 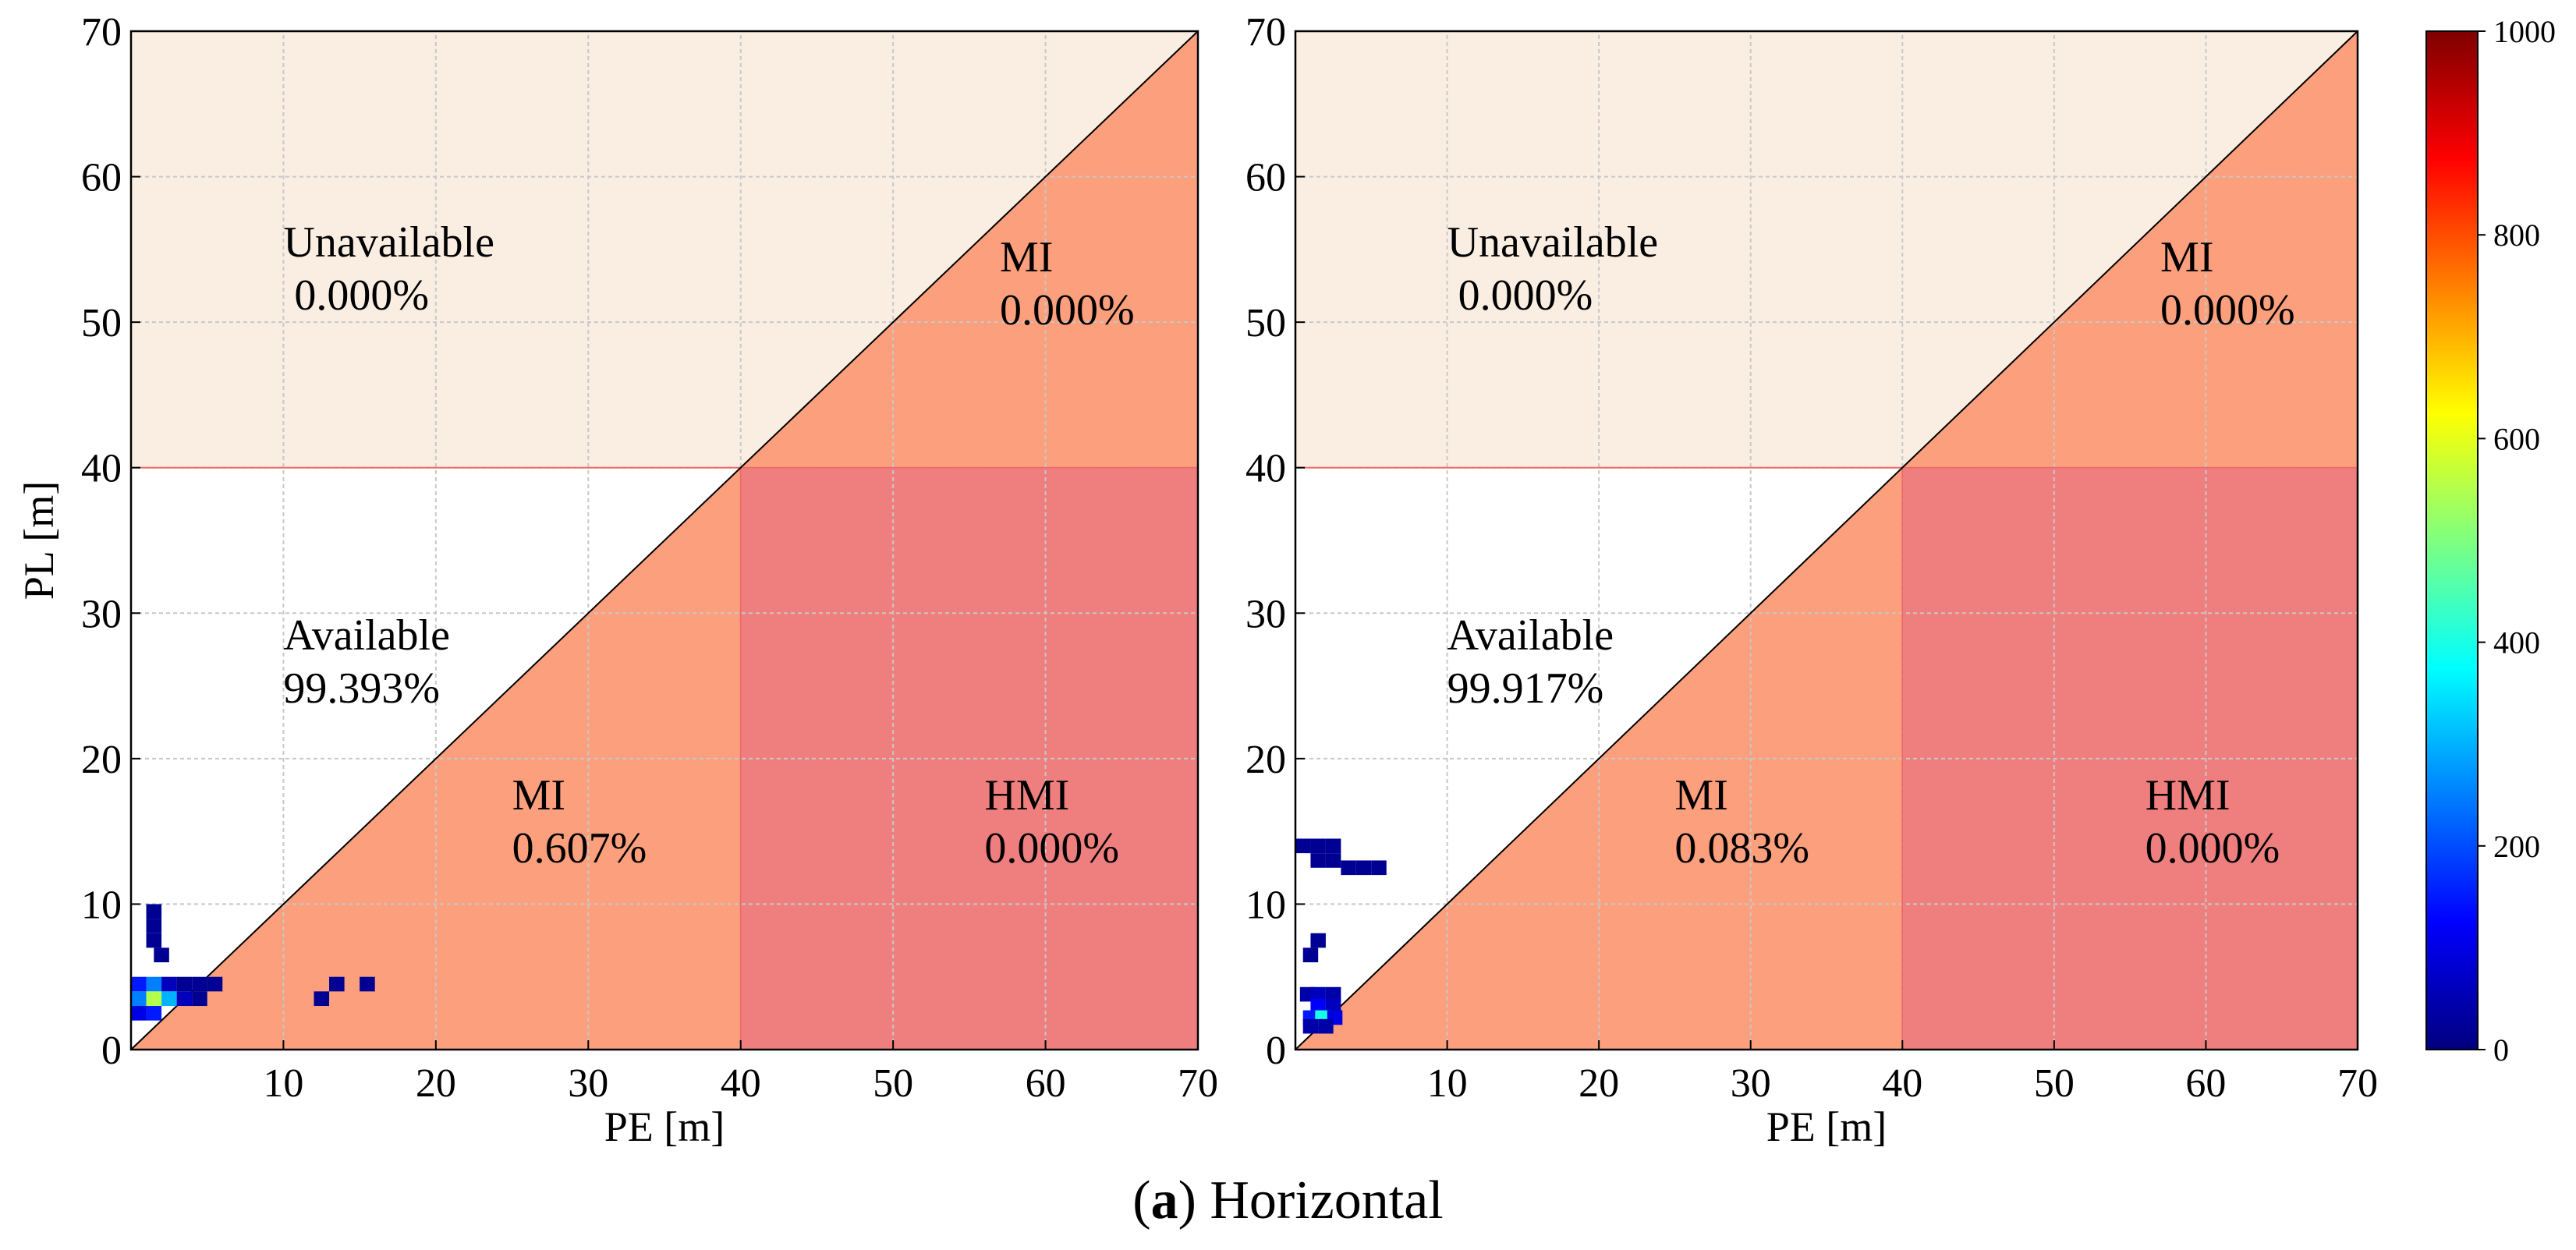 What do you see at coordinates (2490, 541) in the screenshot?
I see `colorbar: 0 200 400 600 800 1000` at bounding box center [2490, 541].